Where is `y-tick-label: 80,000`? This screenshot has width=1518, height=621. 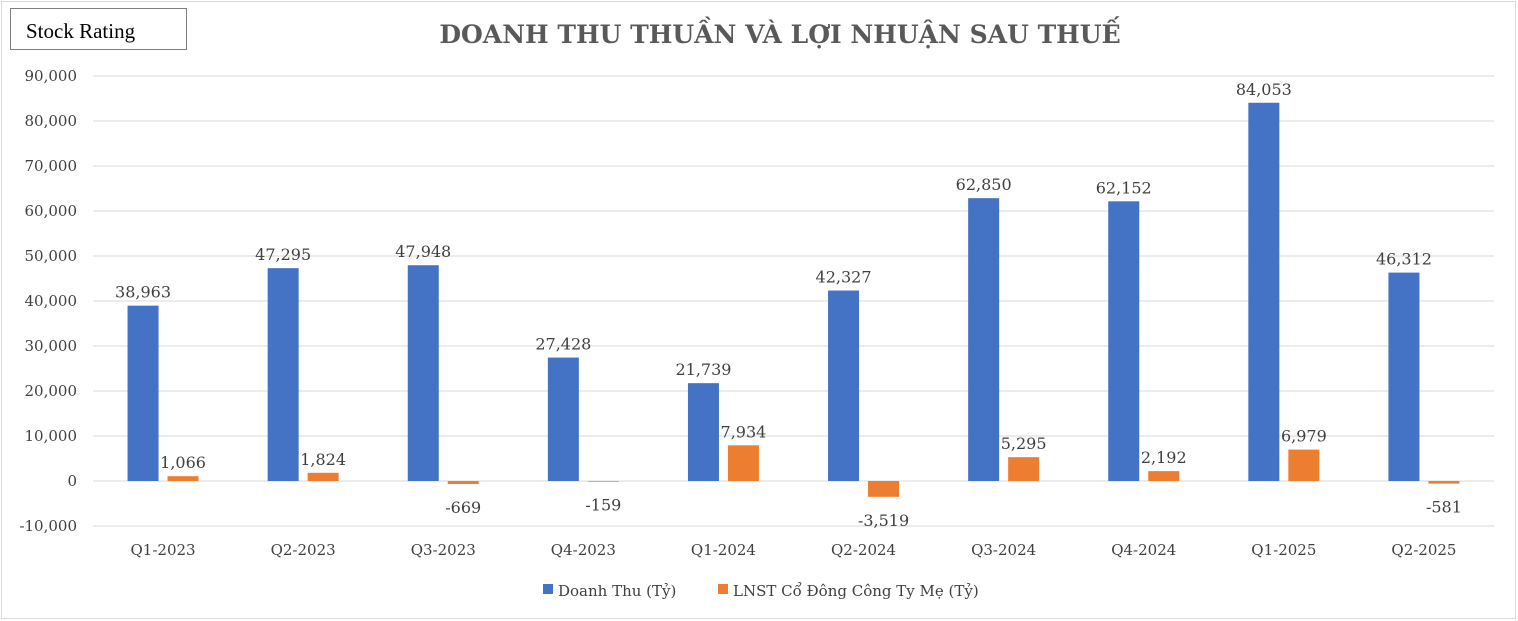 y-tick-label: 80,000 is located at coordinates (51, 121).